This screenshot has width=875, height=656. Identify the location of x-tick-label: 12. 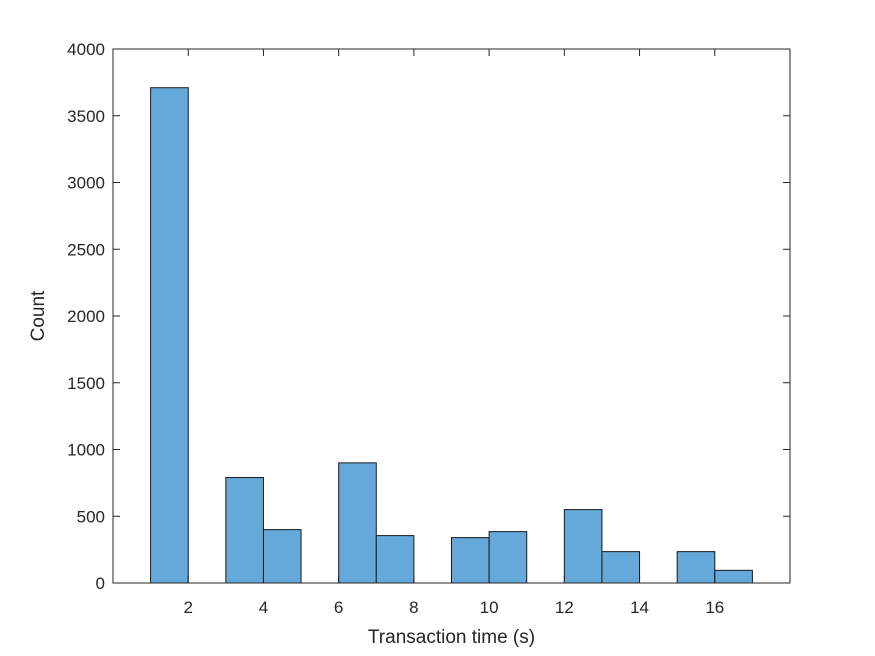
(564, 607).